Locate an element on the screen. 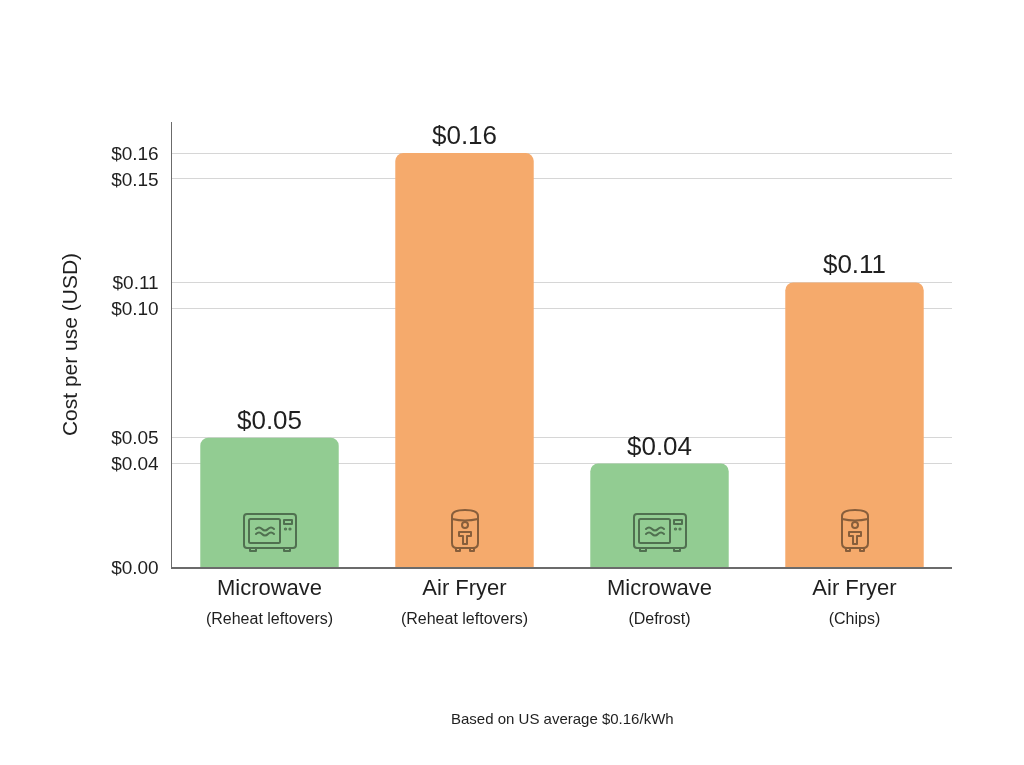  data-label: $0.05 is located at coordinates (269, 419).